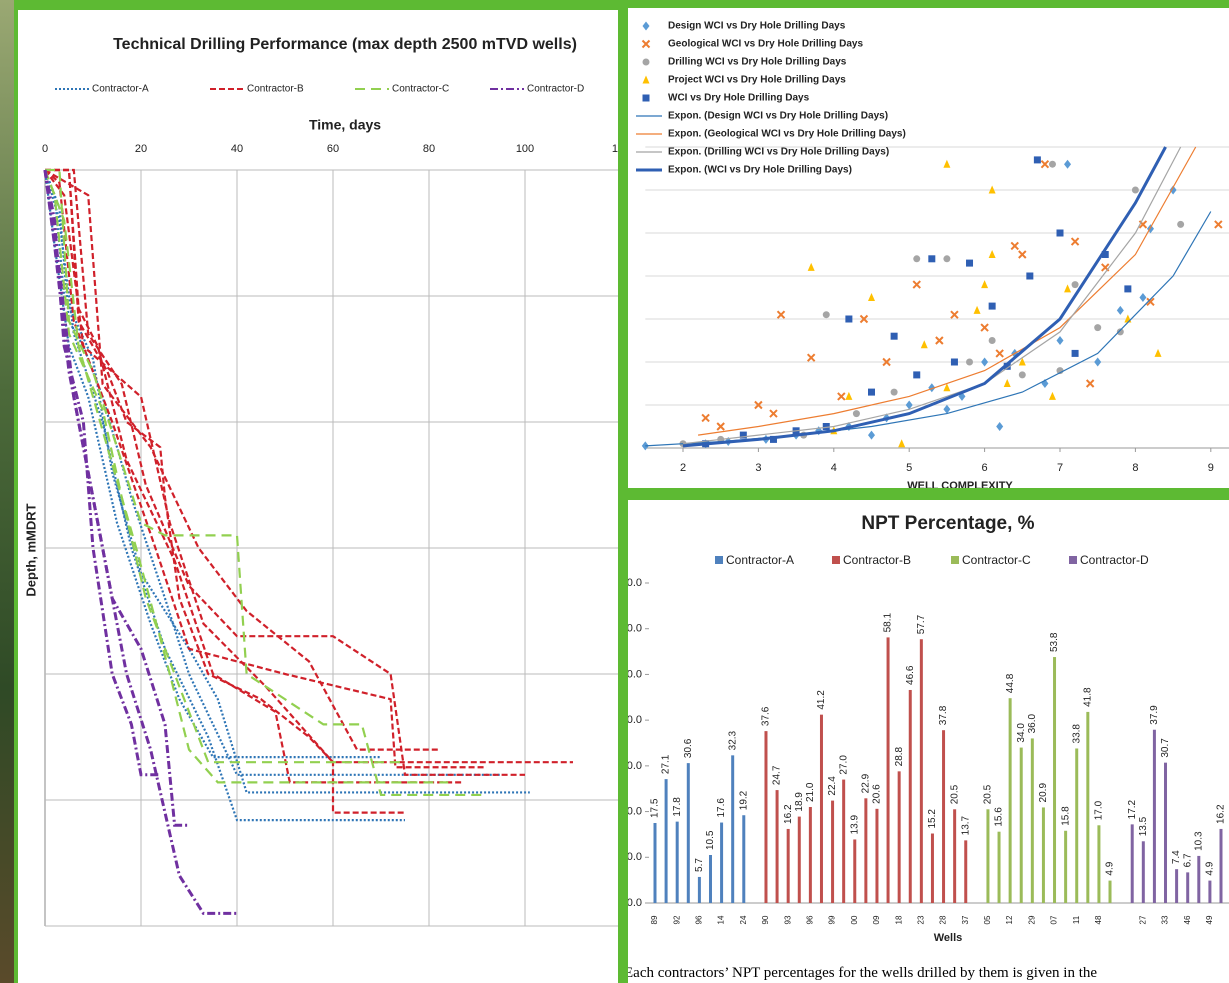 The height and width of the screenshot is (983, 1229). What do you see at coordinates (1087, 697) in the screenshot?
I see `value-label: 41.8` at bounding box center [1087, 697].